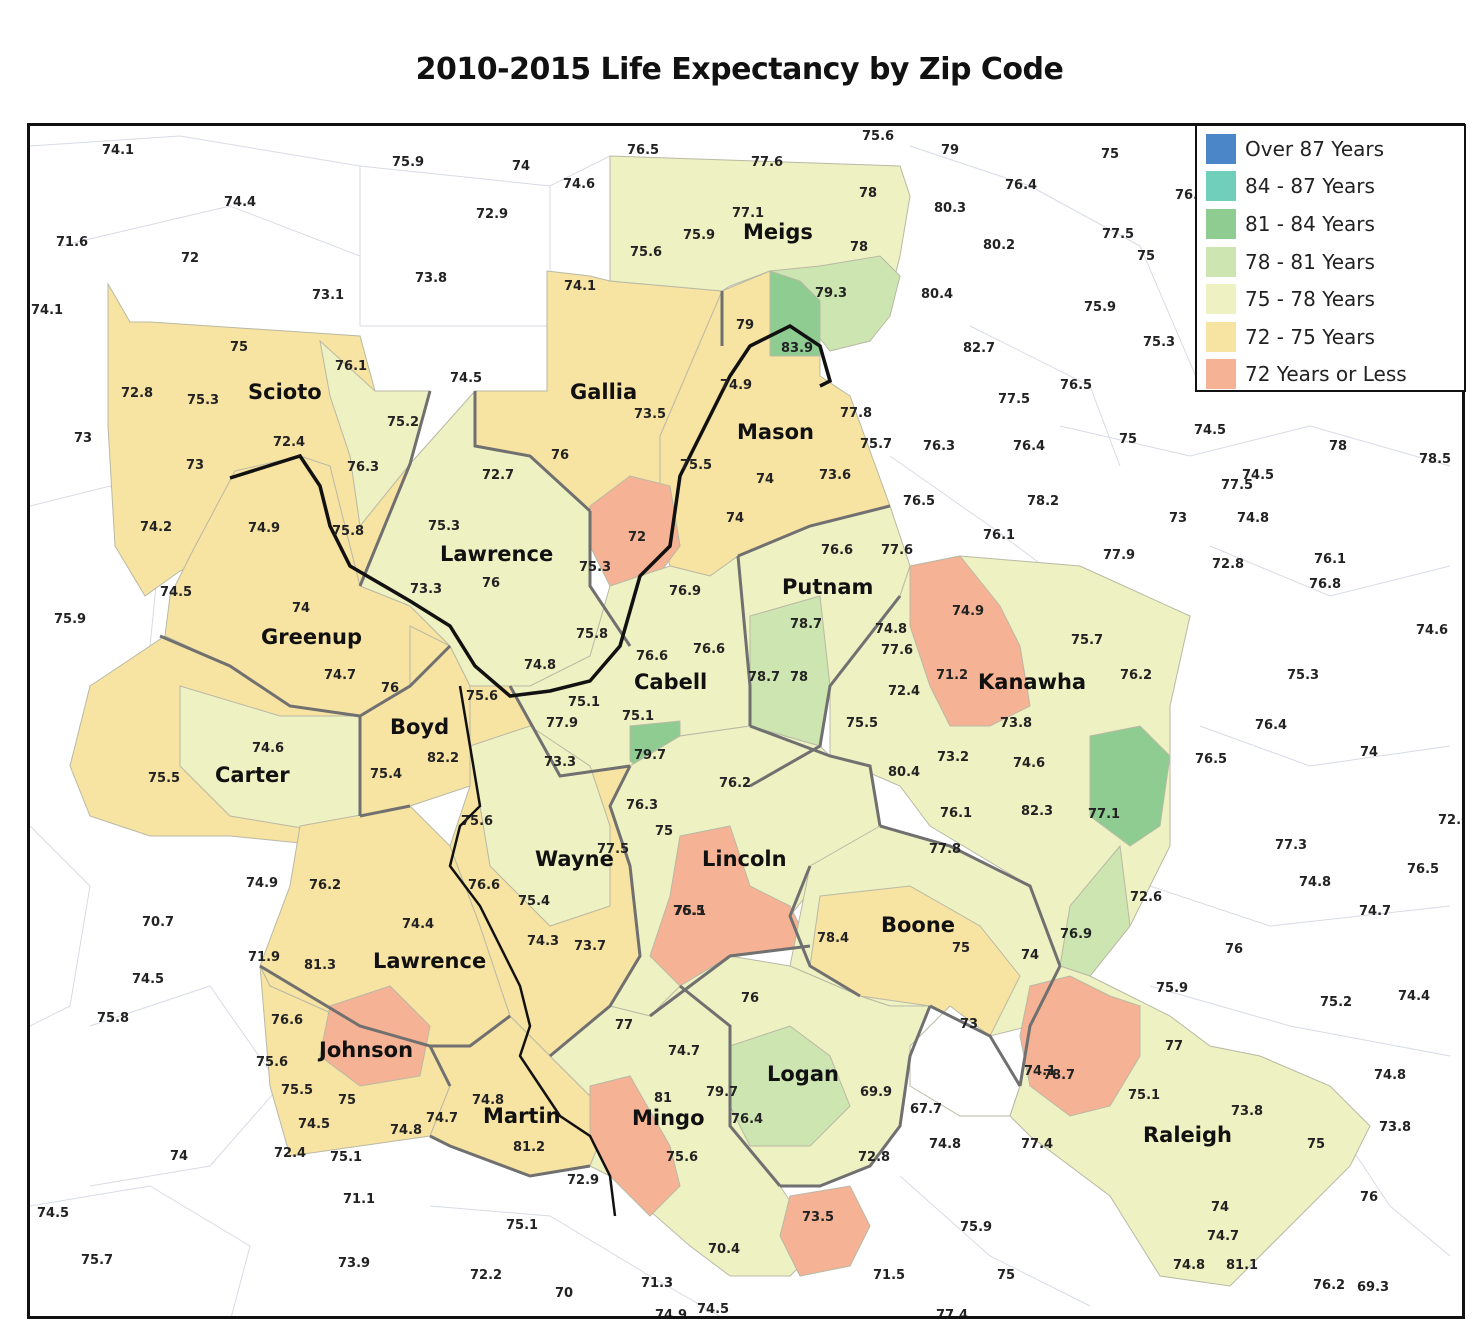 The height and width of the screenshot is (1332, 1479). I want to click on zip-life-expectancy-label: 81.1, so click(1242, 1265).